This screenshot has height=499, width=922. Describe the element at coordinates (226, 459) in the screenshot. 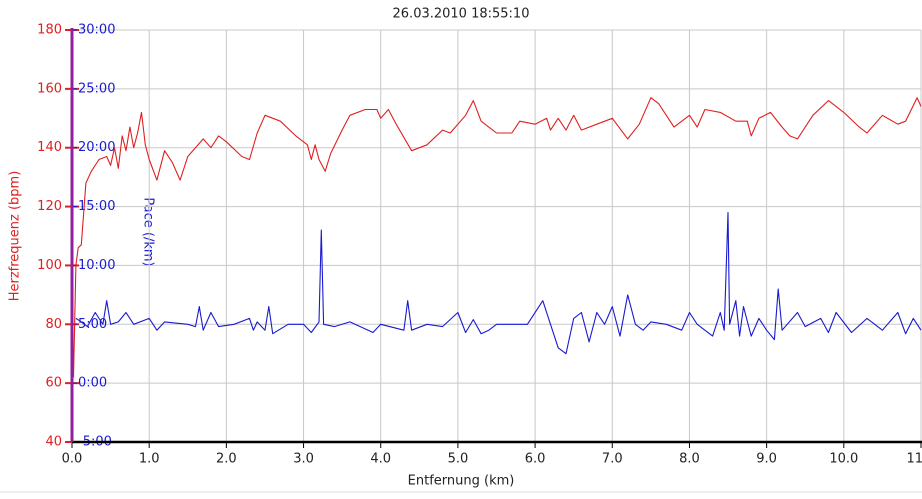

I see `x-tick-label: 2.0` at that location.